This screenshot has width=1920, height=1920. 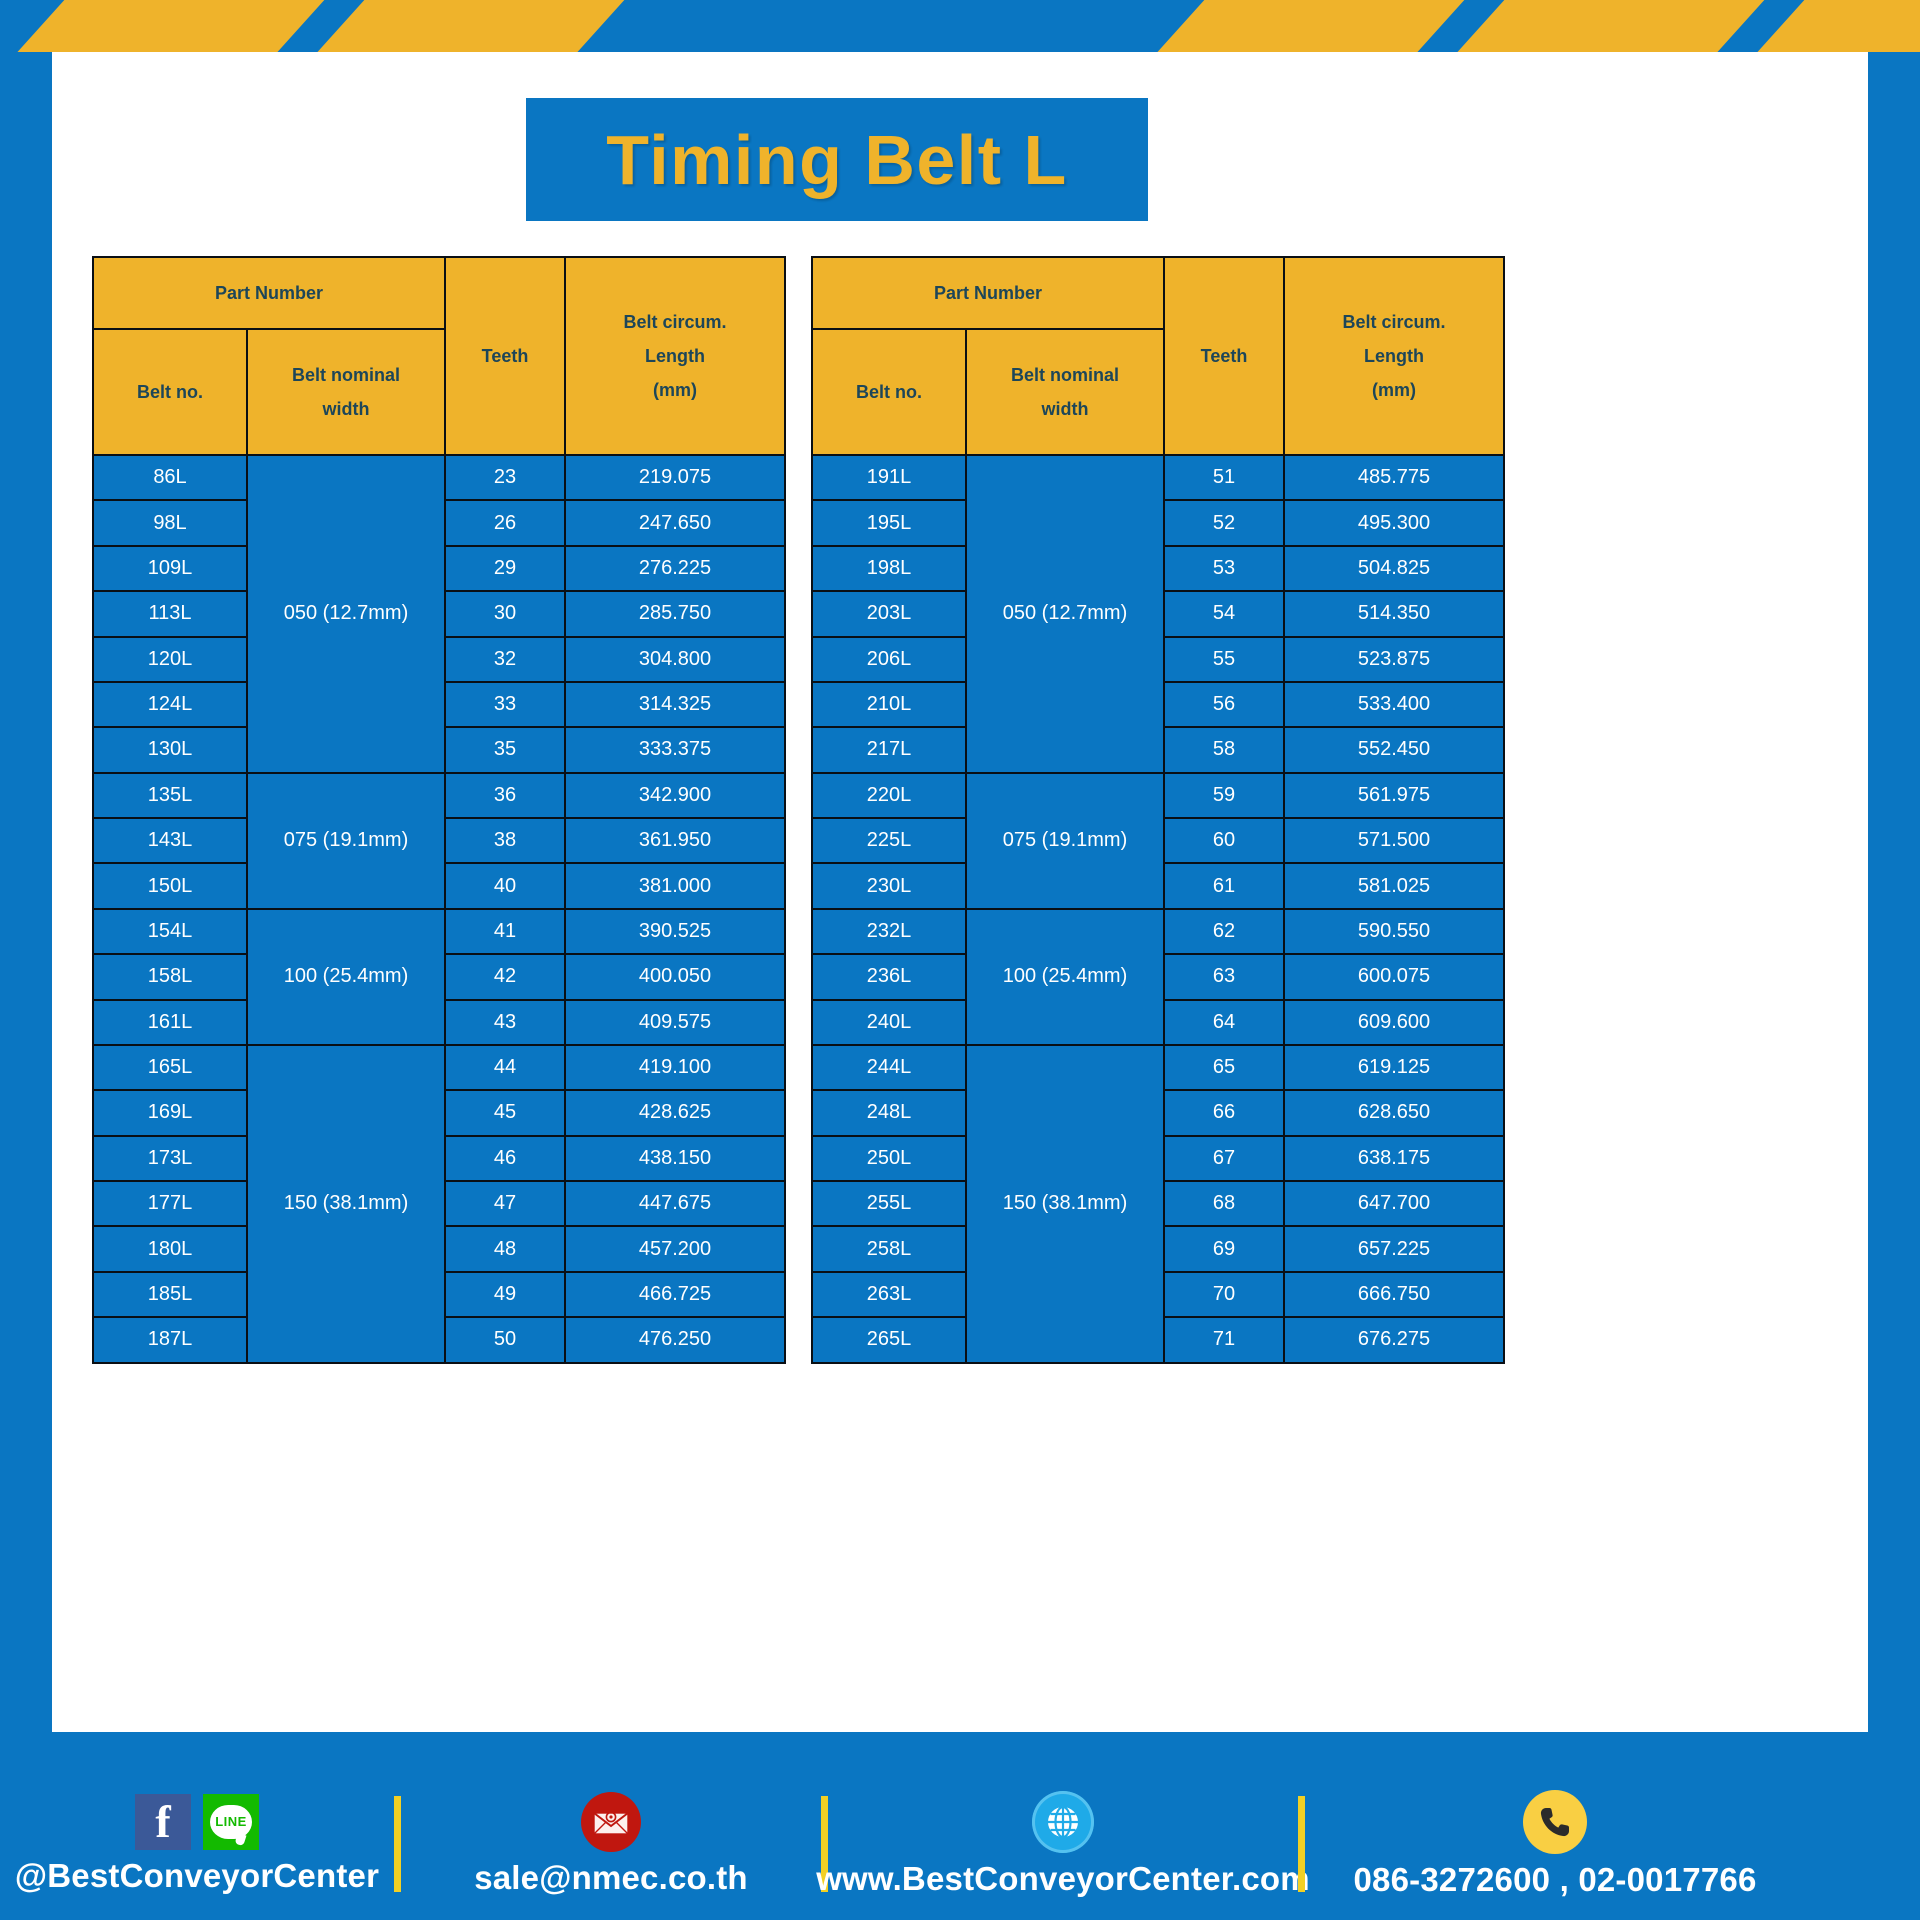 I want to click on cell-teeth: 26, so click(x=505, y=523).